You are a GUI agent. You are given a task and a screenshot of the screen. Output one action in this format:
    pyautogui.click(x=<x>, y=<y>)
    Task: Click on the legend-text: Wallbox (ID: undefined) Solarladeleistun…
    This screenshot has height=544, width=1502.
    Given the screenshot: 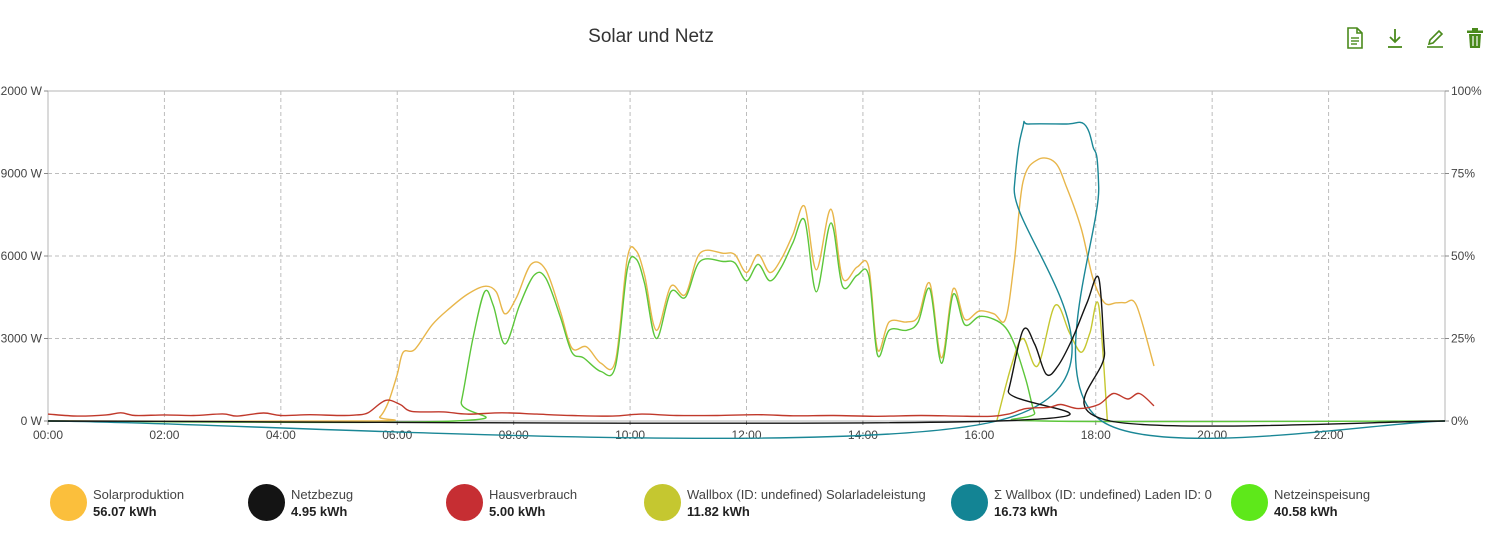 What is the action you would take?
    pyautogui.click(x=806, y=503)
    